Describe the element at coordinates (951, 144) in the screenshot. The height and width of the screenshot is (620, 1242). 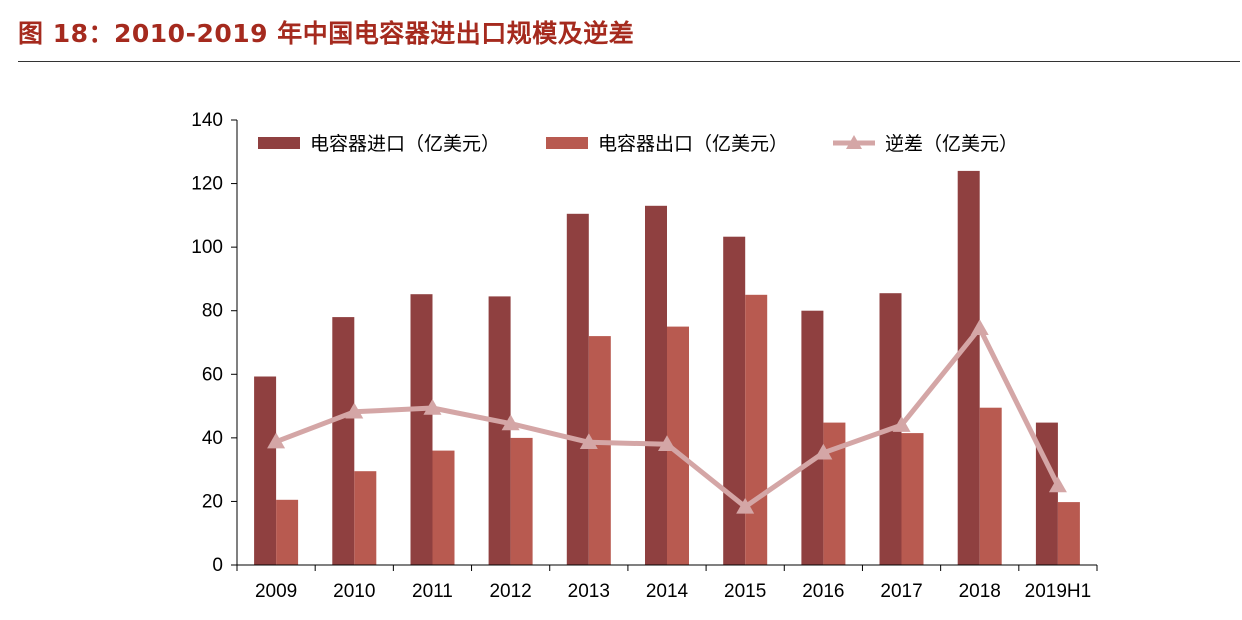
I see `legend-label-2: 逆差（亿美元）` at that location.